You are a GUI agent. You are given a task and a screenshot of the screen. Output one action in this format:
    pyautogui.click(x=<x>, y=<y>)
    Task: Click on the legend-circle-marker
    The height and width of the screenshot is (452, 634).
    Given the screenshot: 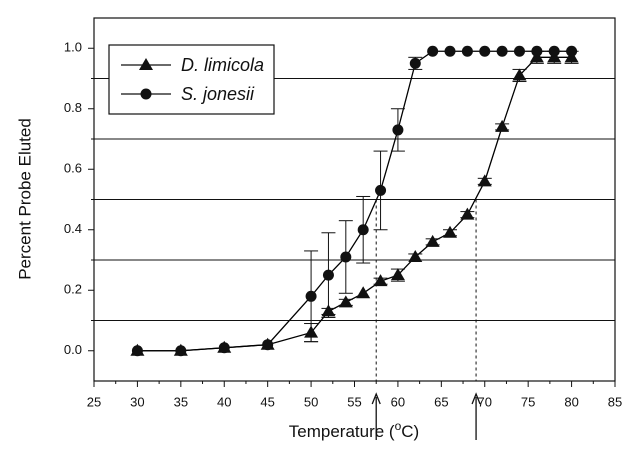 What is the action you would take?
    pyautogui.click(x=146, y=94)
    